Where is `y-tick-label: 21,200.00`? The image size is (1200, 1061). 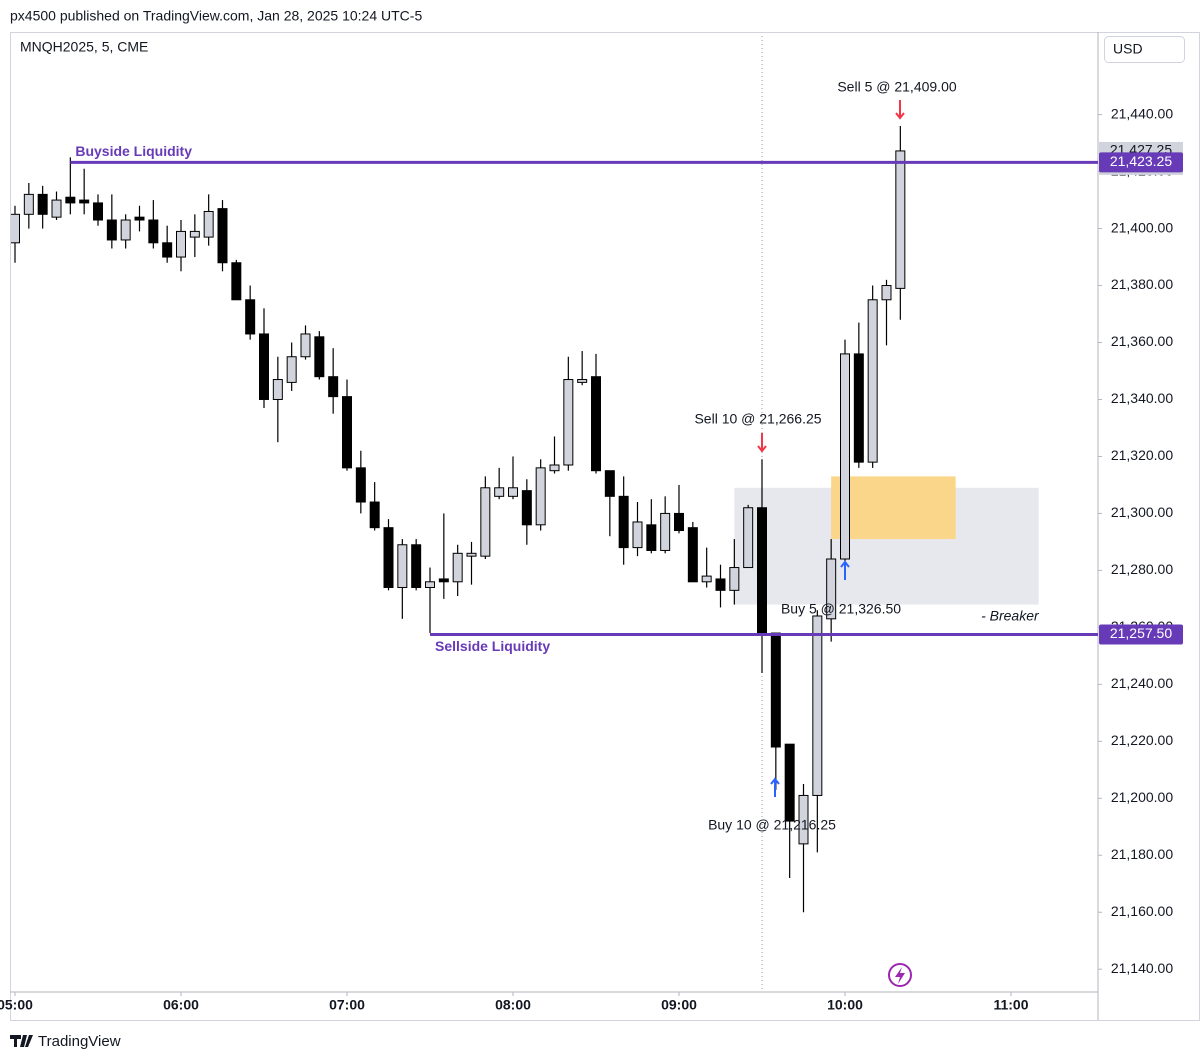 y-tick-label: 21,200.00 is located at coordinates (1142, 797).